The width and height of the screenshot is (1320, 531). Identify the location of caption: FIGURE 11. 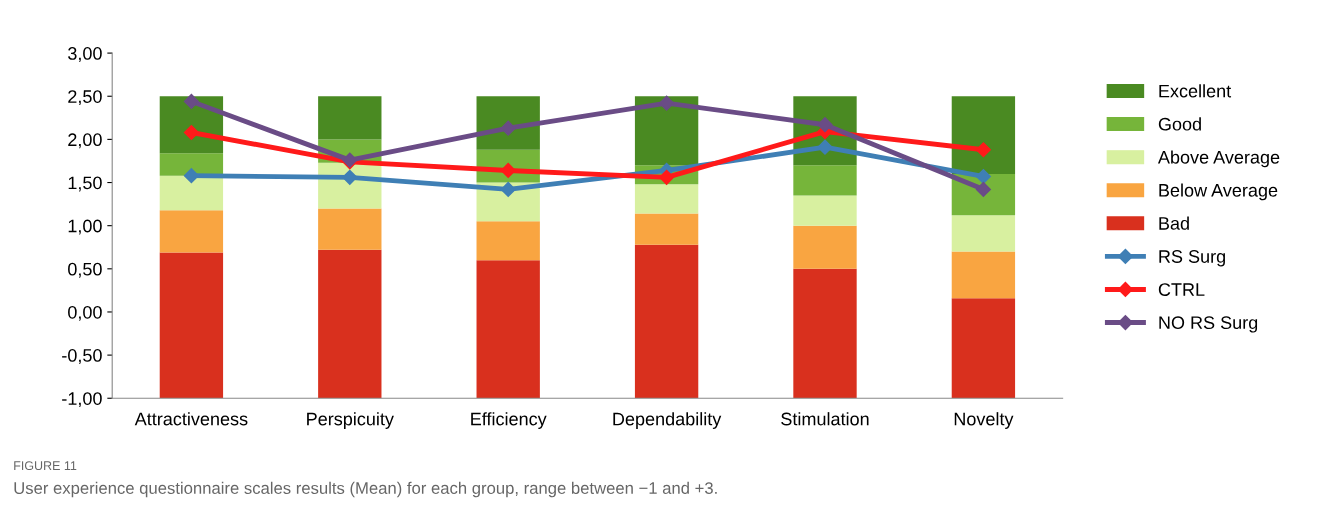
(45, 466).